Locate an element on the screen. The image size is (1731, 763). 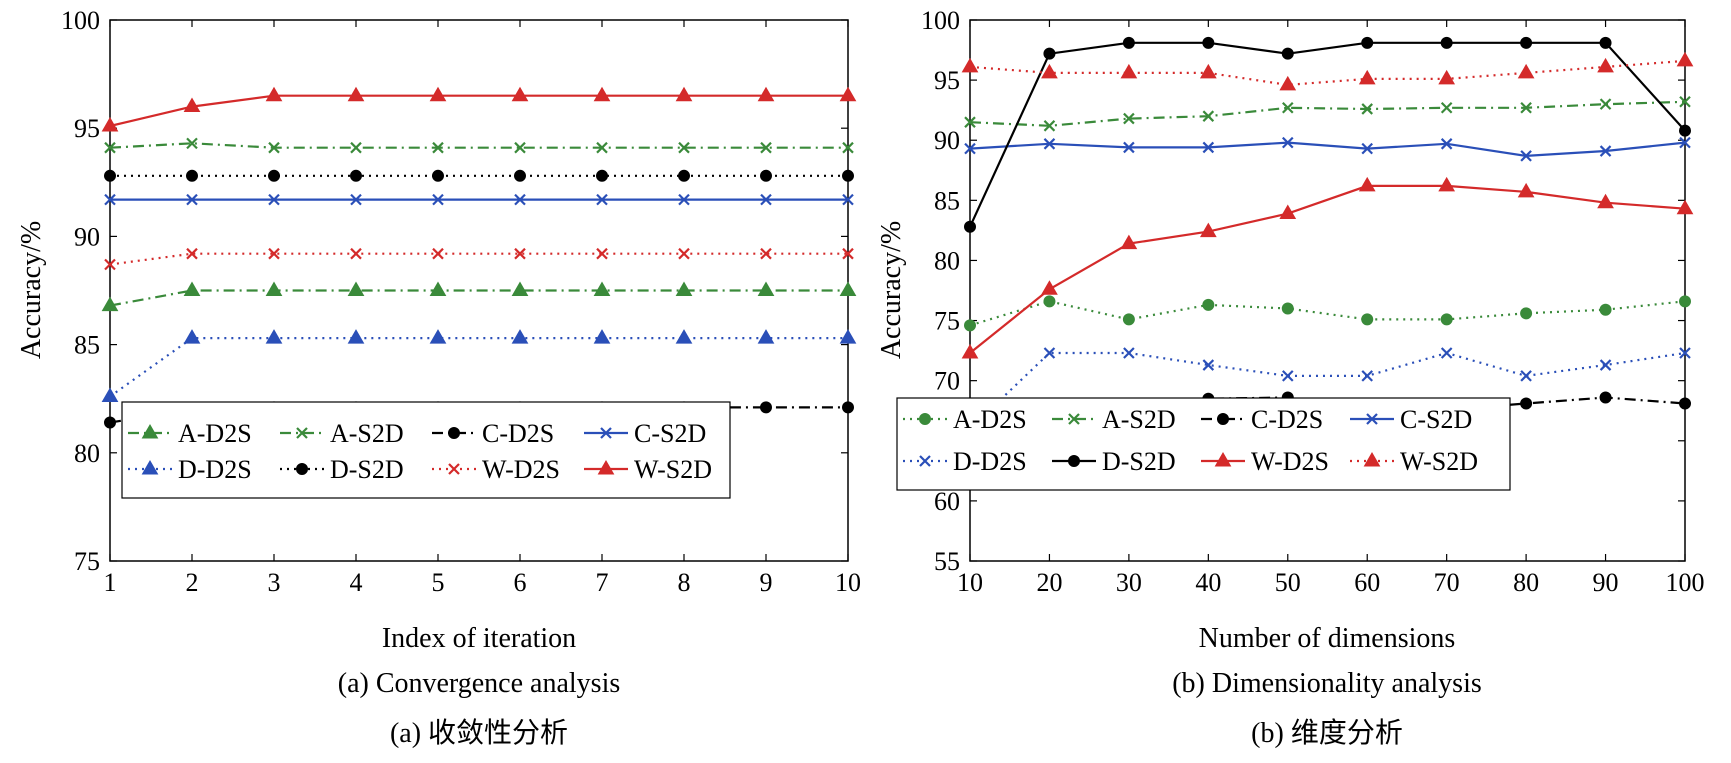
legend-item: D-D2S is located at coordinates (965, 461).